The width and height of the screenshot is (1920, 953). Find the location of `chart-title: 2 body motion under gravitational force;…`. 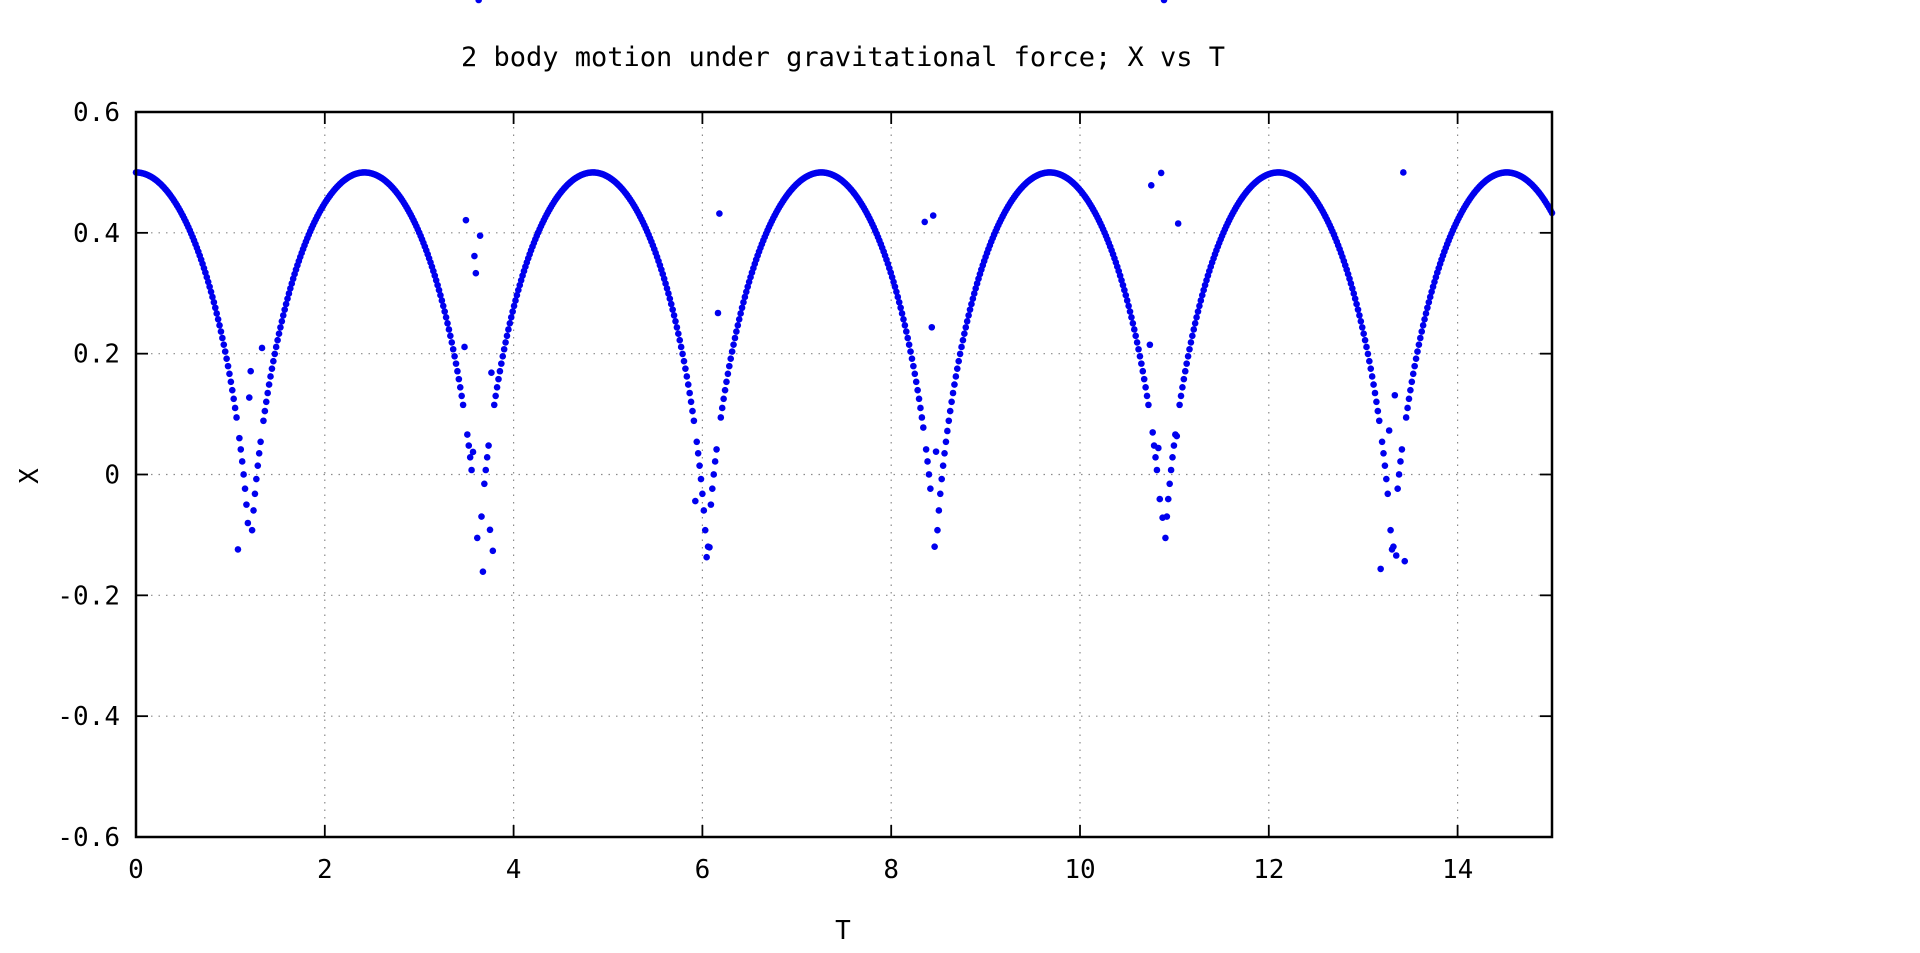

chart-title: 2 body motion under gravitational force;… is located at coordinates (843, 57).